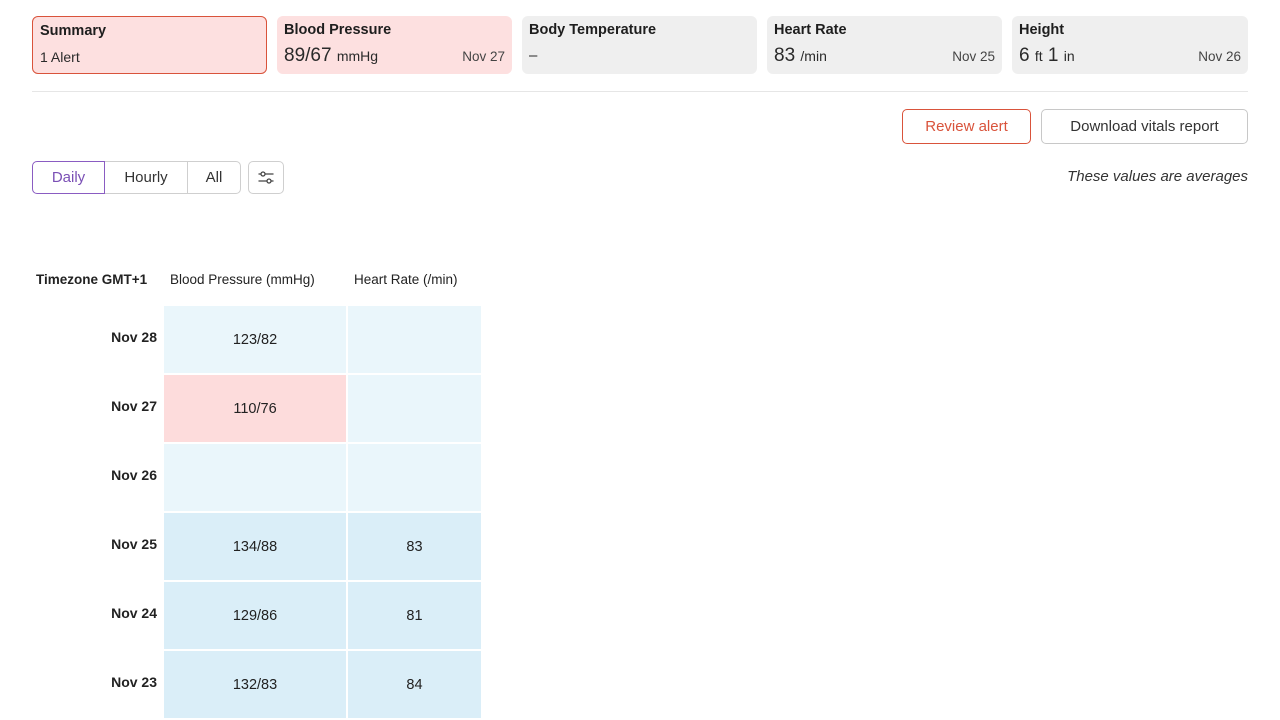 This screenshot has width=1280, height=720. I want to click on height-card: Height 6 ft 1 in Nov 26, so click(1130, 45).